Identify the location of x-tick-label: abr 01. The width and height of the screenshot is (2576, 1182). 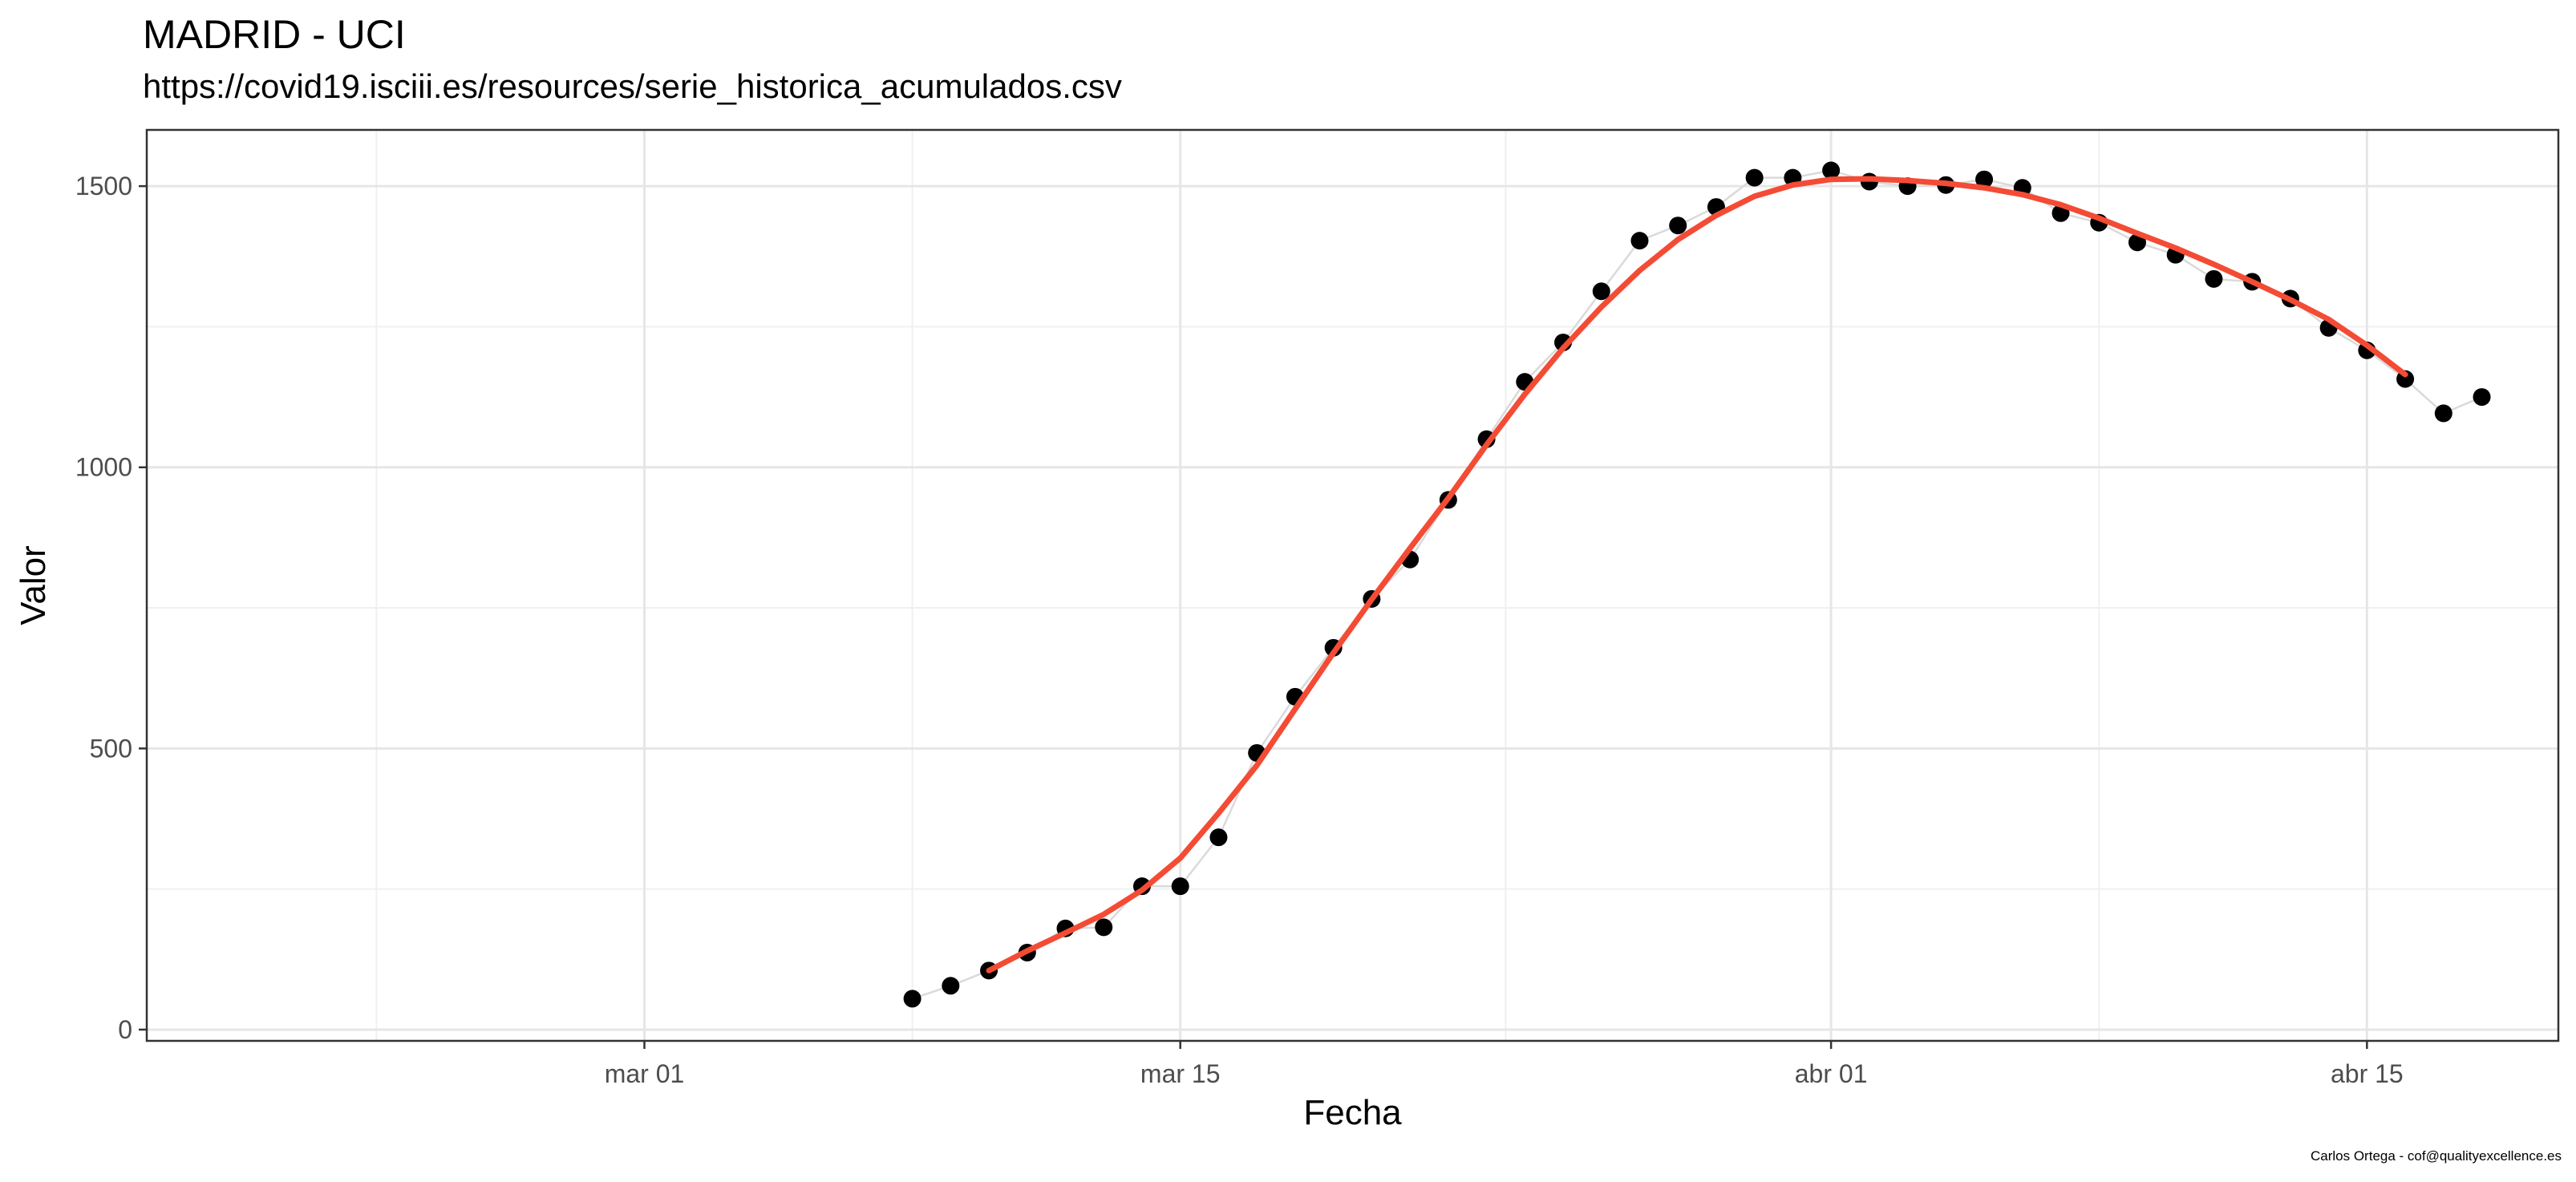
(1831, 1073).